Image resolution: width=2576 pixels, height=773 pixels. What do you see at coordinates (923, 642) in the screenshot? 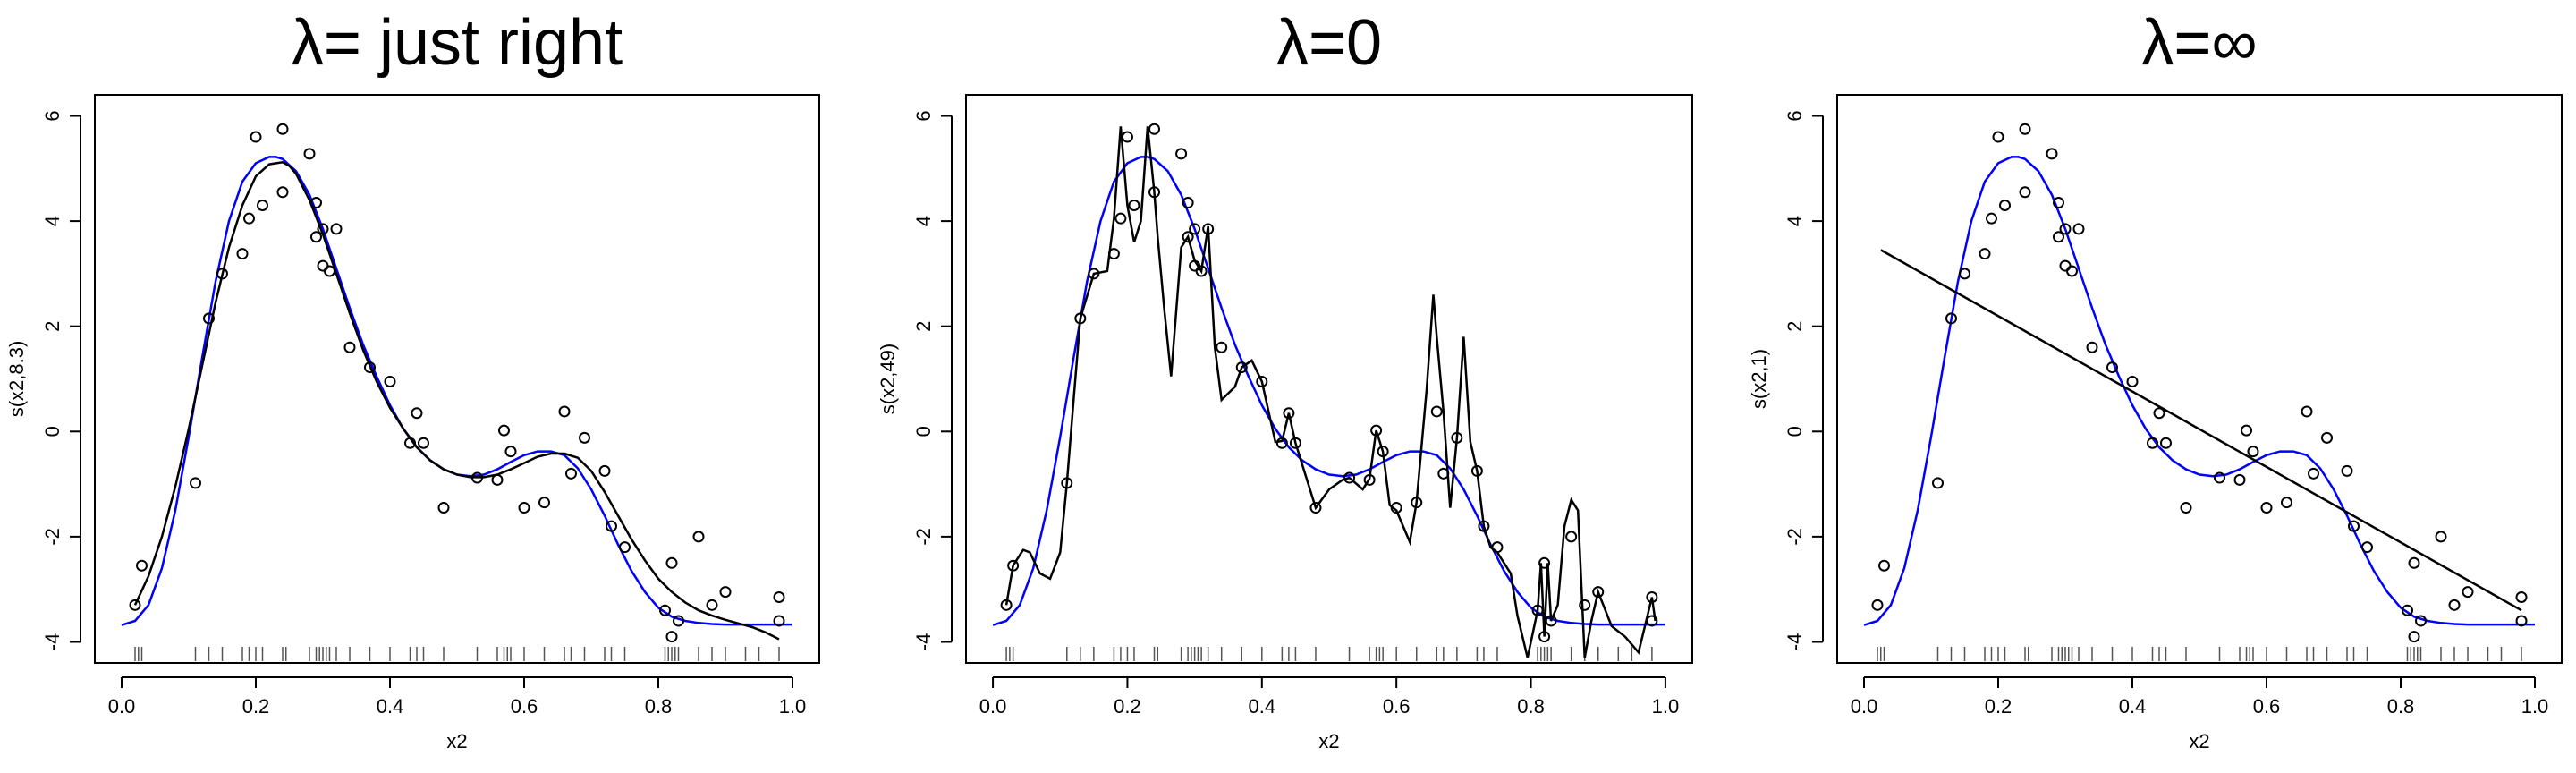
I see `y-tick-label: -4` at bounding box center [923, 642].